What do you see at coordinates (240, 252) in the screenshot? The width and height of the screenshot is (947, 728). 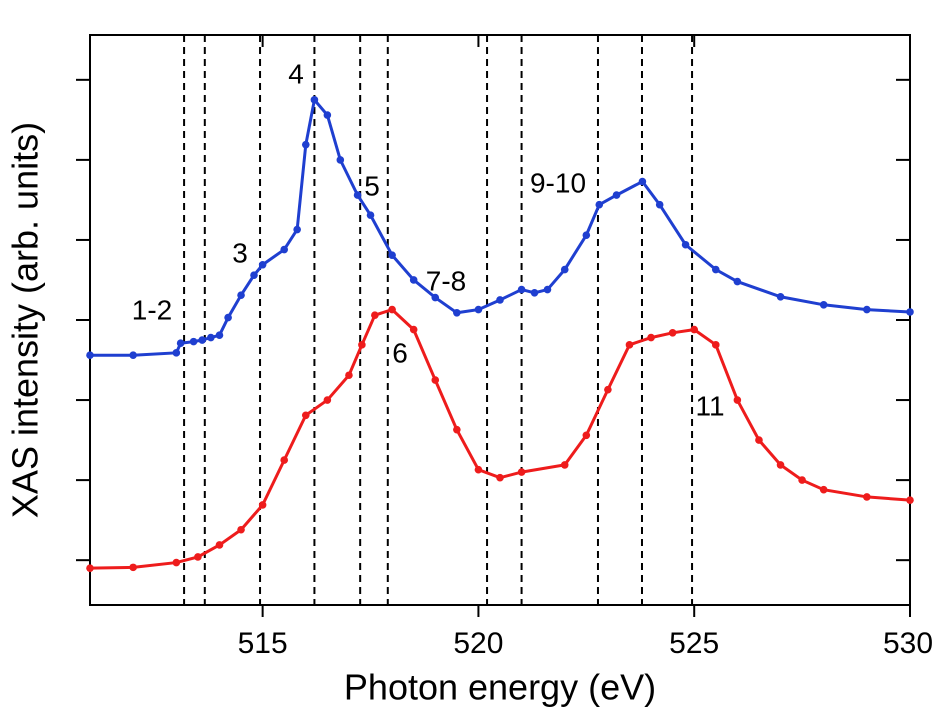 I see `peak-label: 3` at bounding box center [240, 252].